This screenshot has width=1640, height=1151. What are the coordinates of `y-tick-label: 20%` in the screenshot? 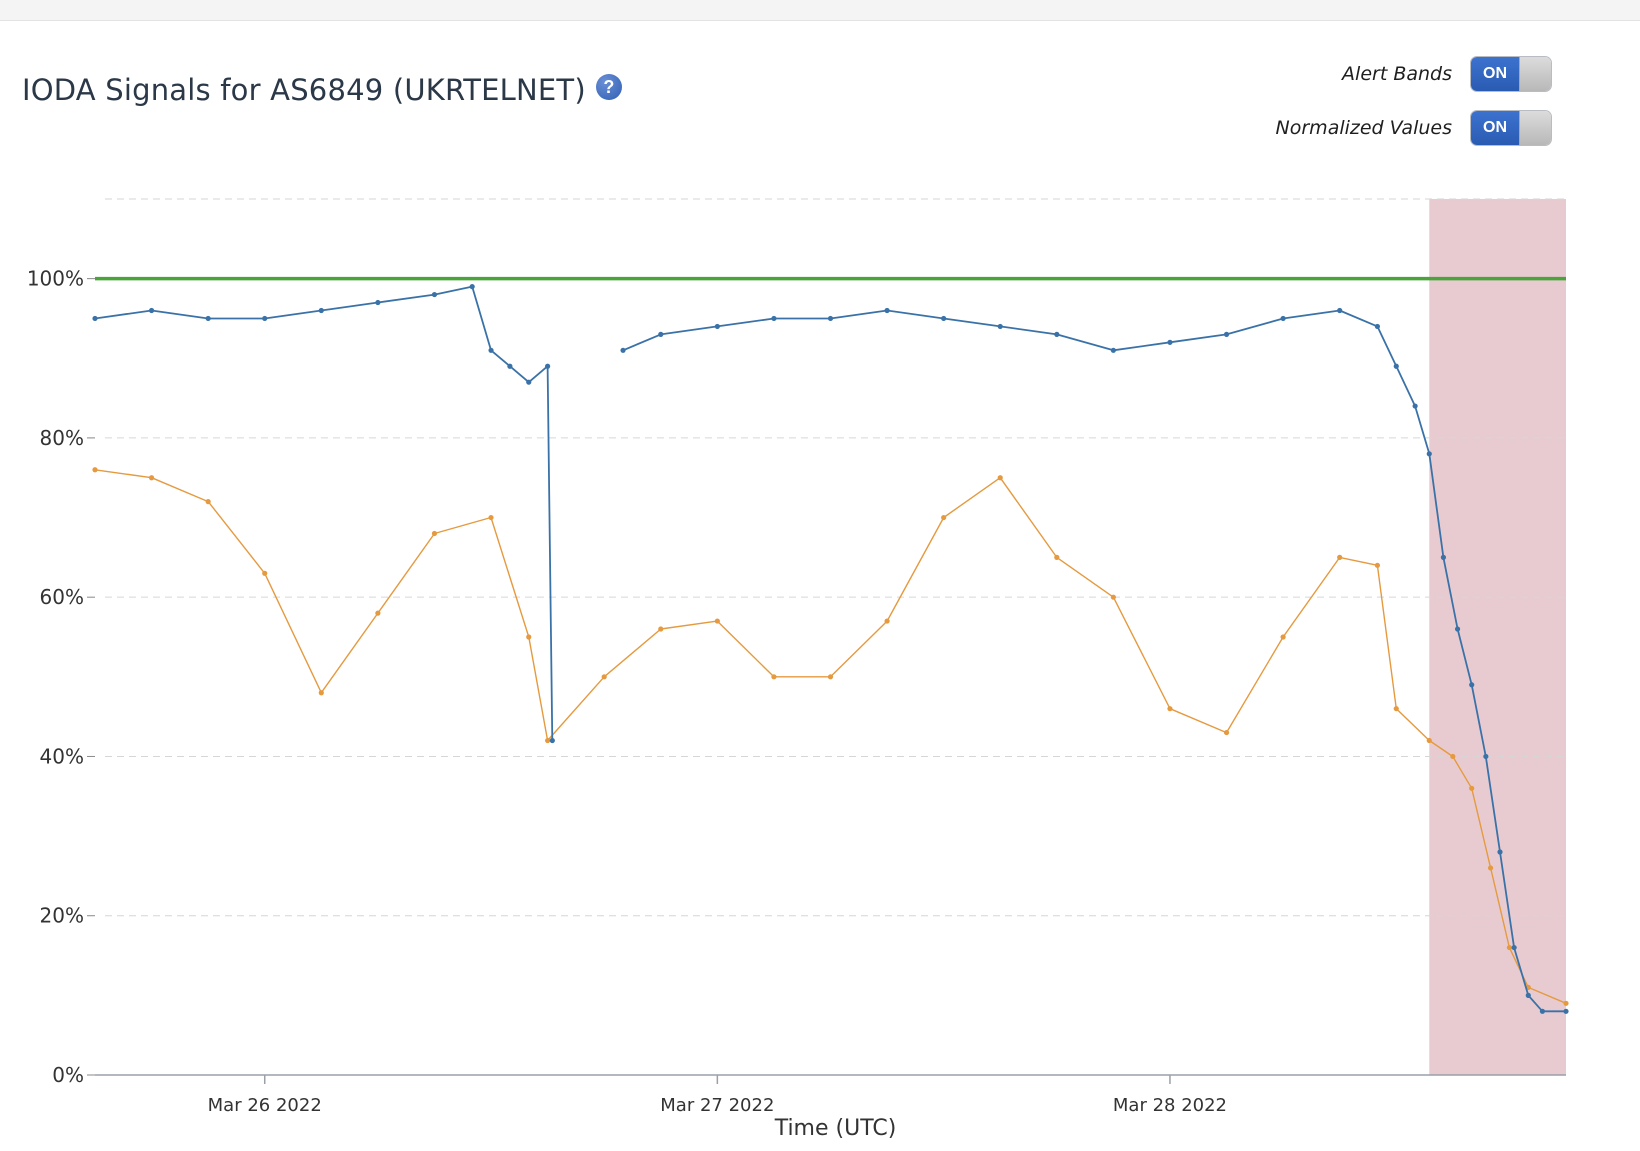 It's located at (62, 916).